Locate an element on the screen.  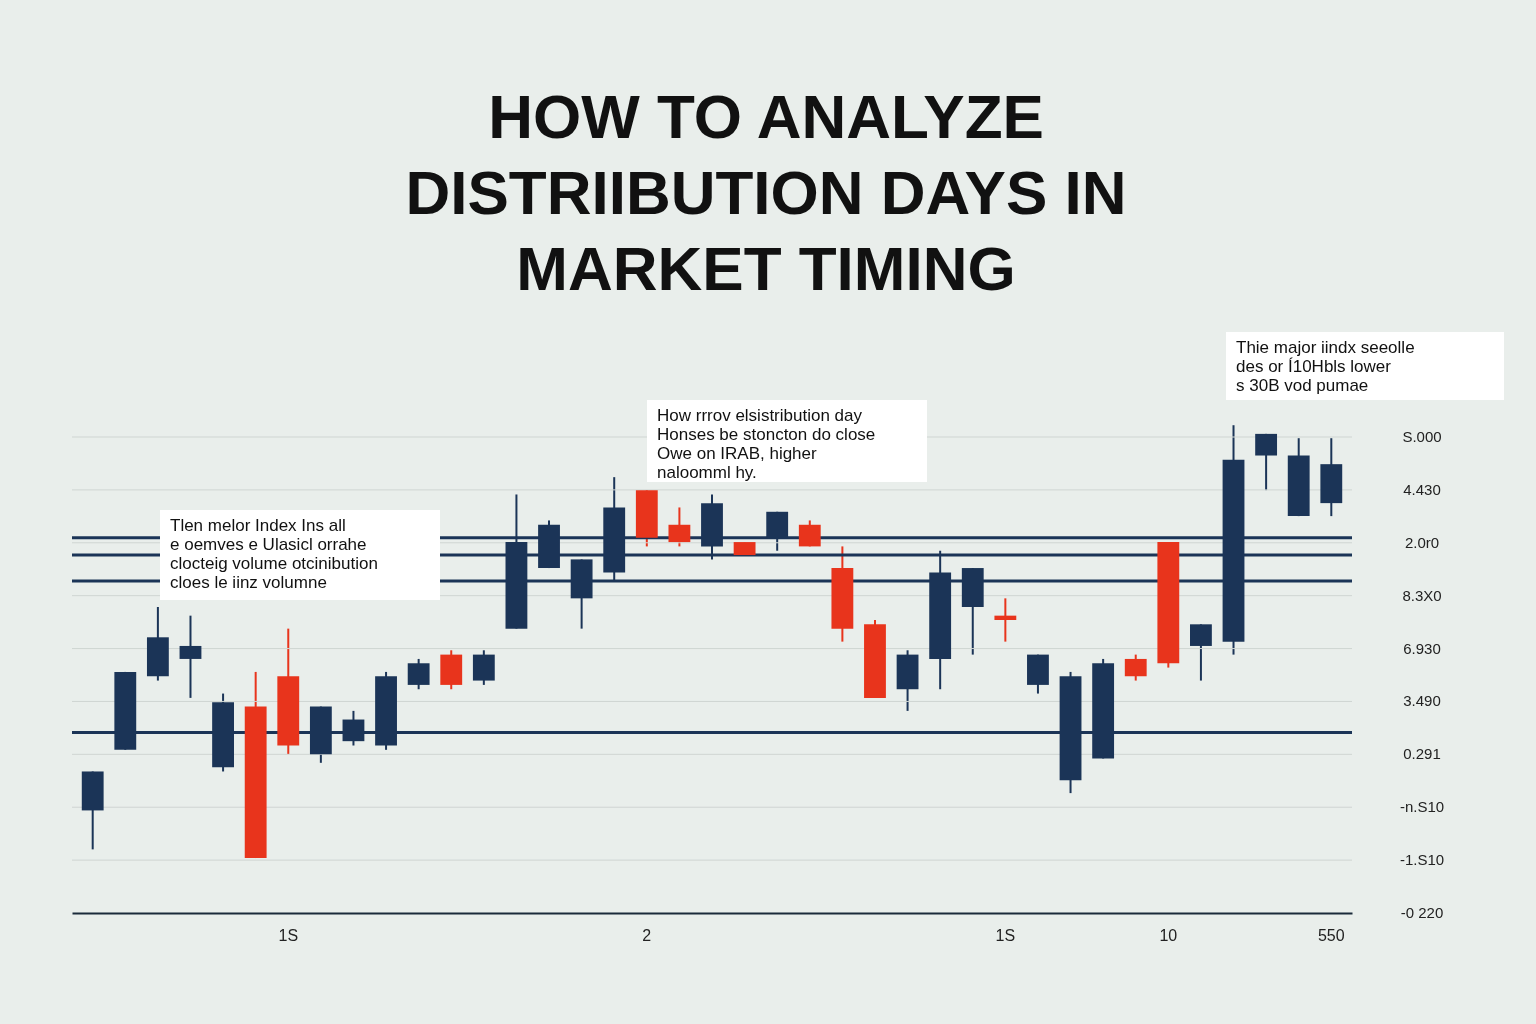
text: 0.291 is located at coordinates (1422, 754).